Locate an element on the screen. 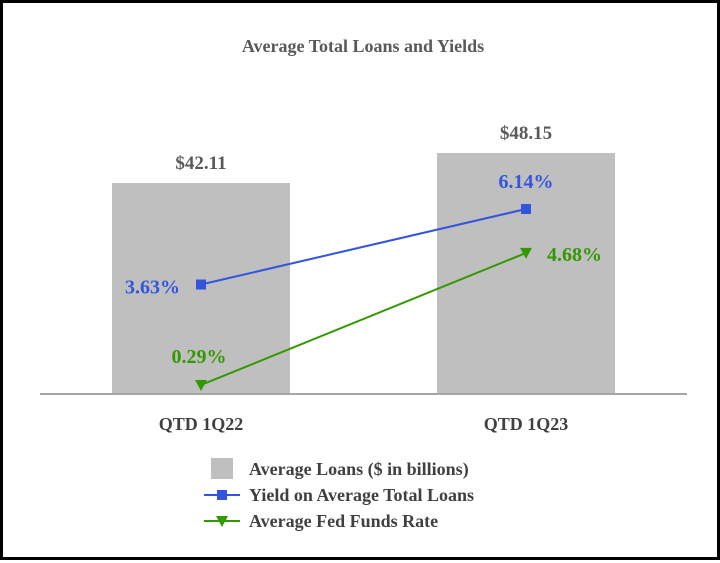  data-label-average-fed-funds-rate-qtd-1q23: 4.68% is located at coordinates (574, 255).